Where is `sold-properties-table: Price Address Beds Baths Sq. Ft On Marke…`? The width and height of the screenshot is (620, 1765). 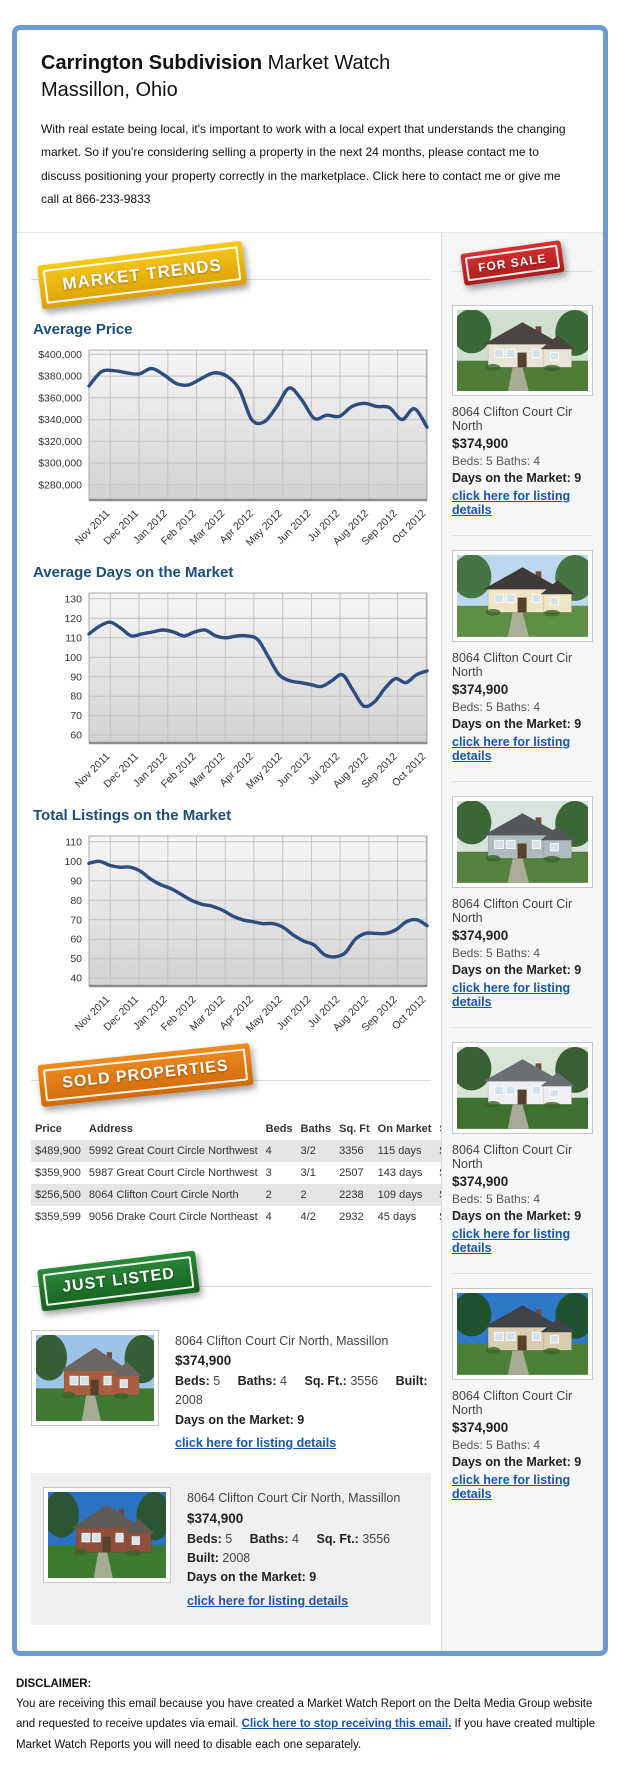
sold-properties-table: Price Address Beds Baths Sq. Ft On Marke… is located at coordinates (264, 1173).